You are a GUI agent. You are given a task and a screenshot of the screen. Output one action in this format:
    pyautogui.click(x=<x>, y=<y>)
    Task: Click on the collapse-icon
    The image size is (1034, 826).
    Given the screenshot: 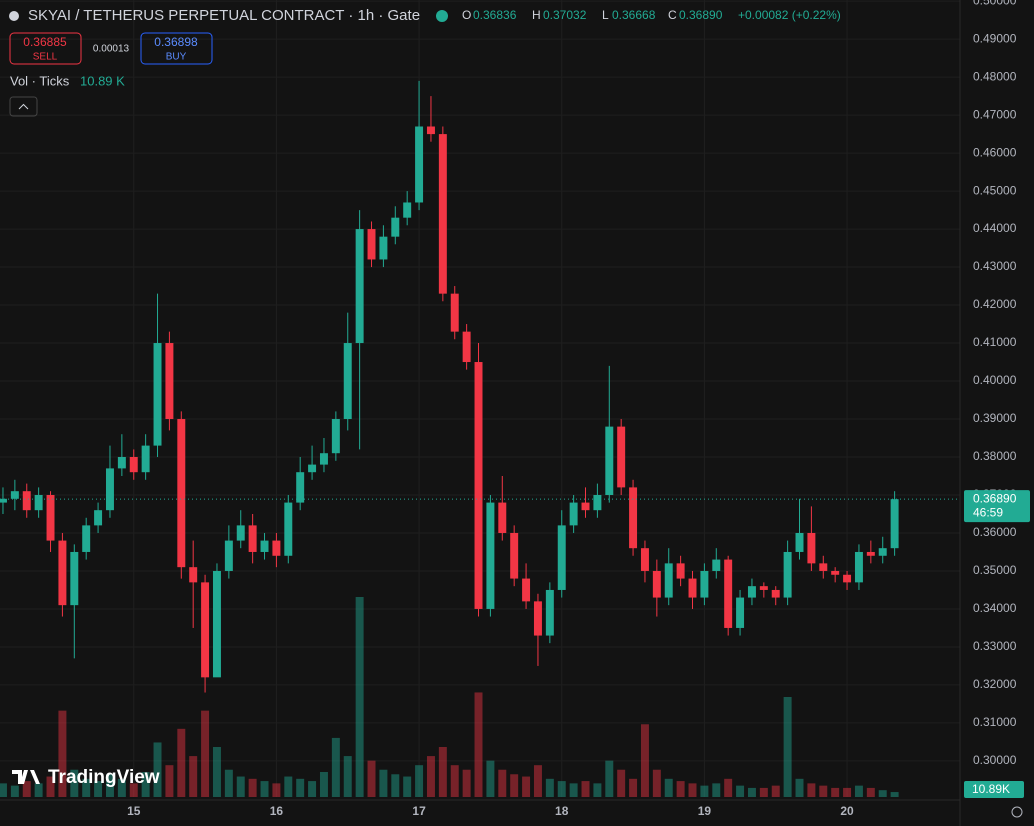 What is the action you would take?
    pyautogui.click(x=23, y=106)
    